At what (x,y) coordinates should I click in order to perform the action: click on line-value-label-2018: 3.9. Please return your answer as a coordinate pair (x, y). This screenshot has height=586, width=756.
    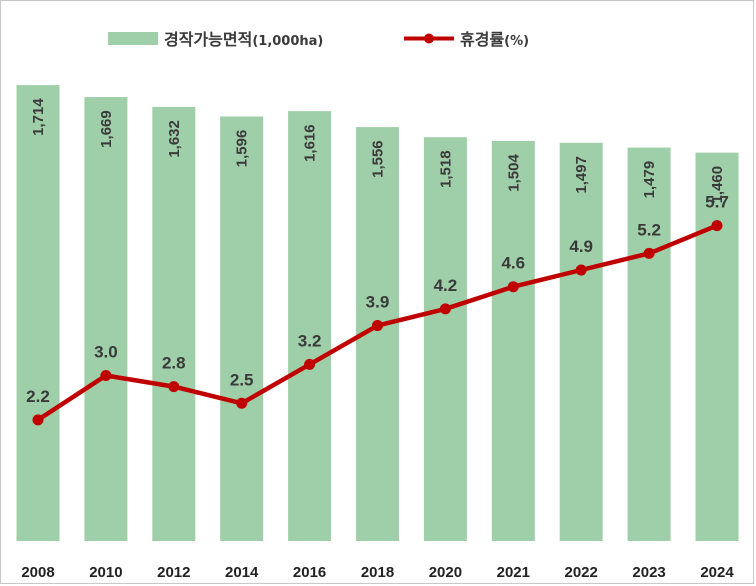
    Looking at the image, I should click on (378, 302).